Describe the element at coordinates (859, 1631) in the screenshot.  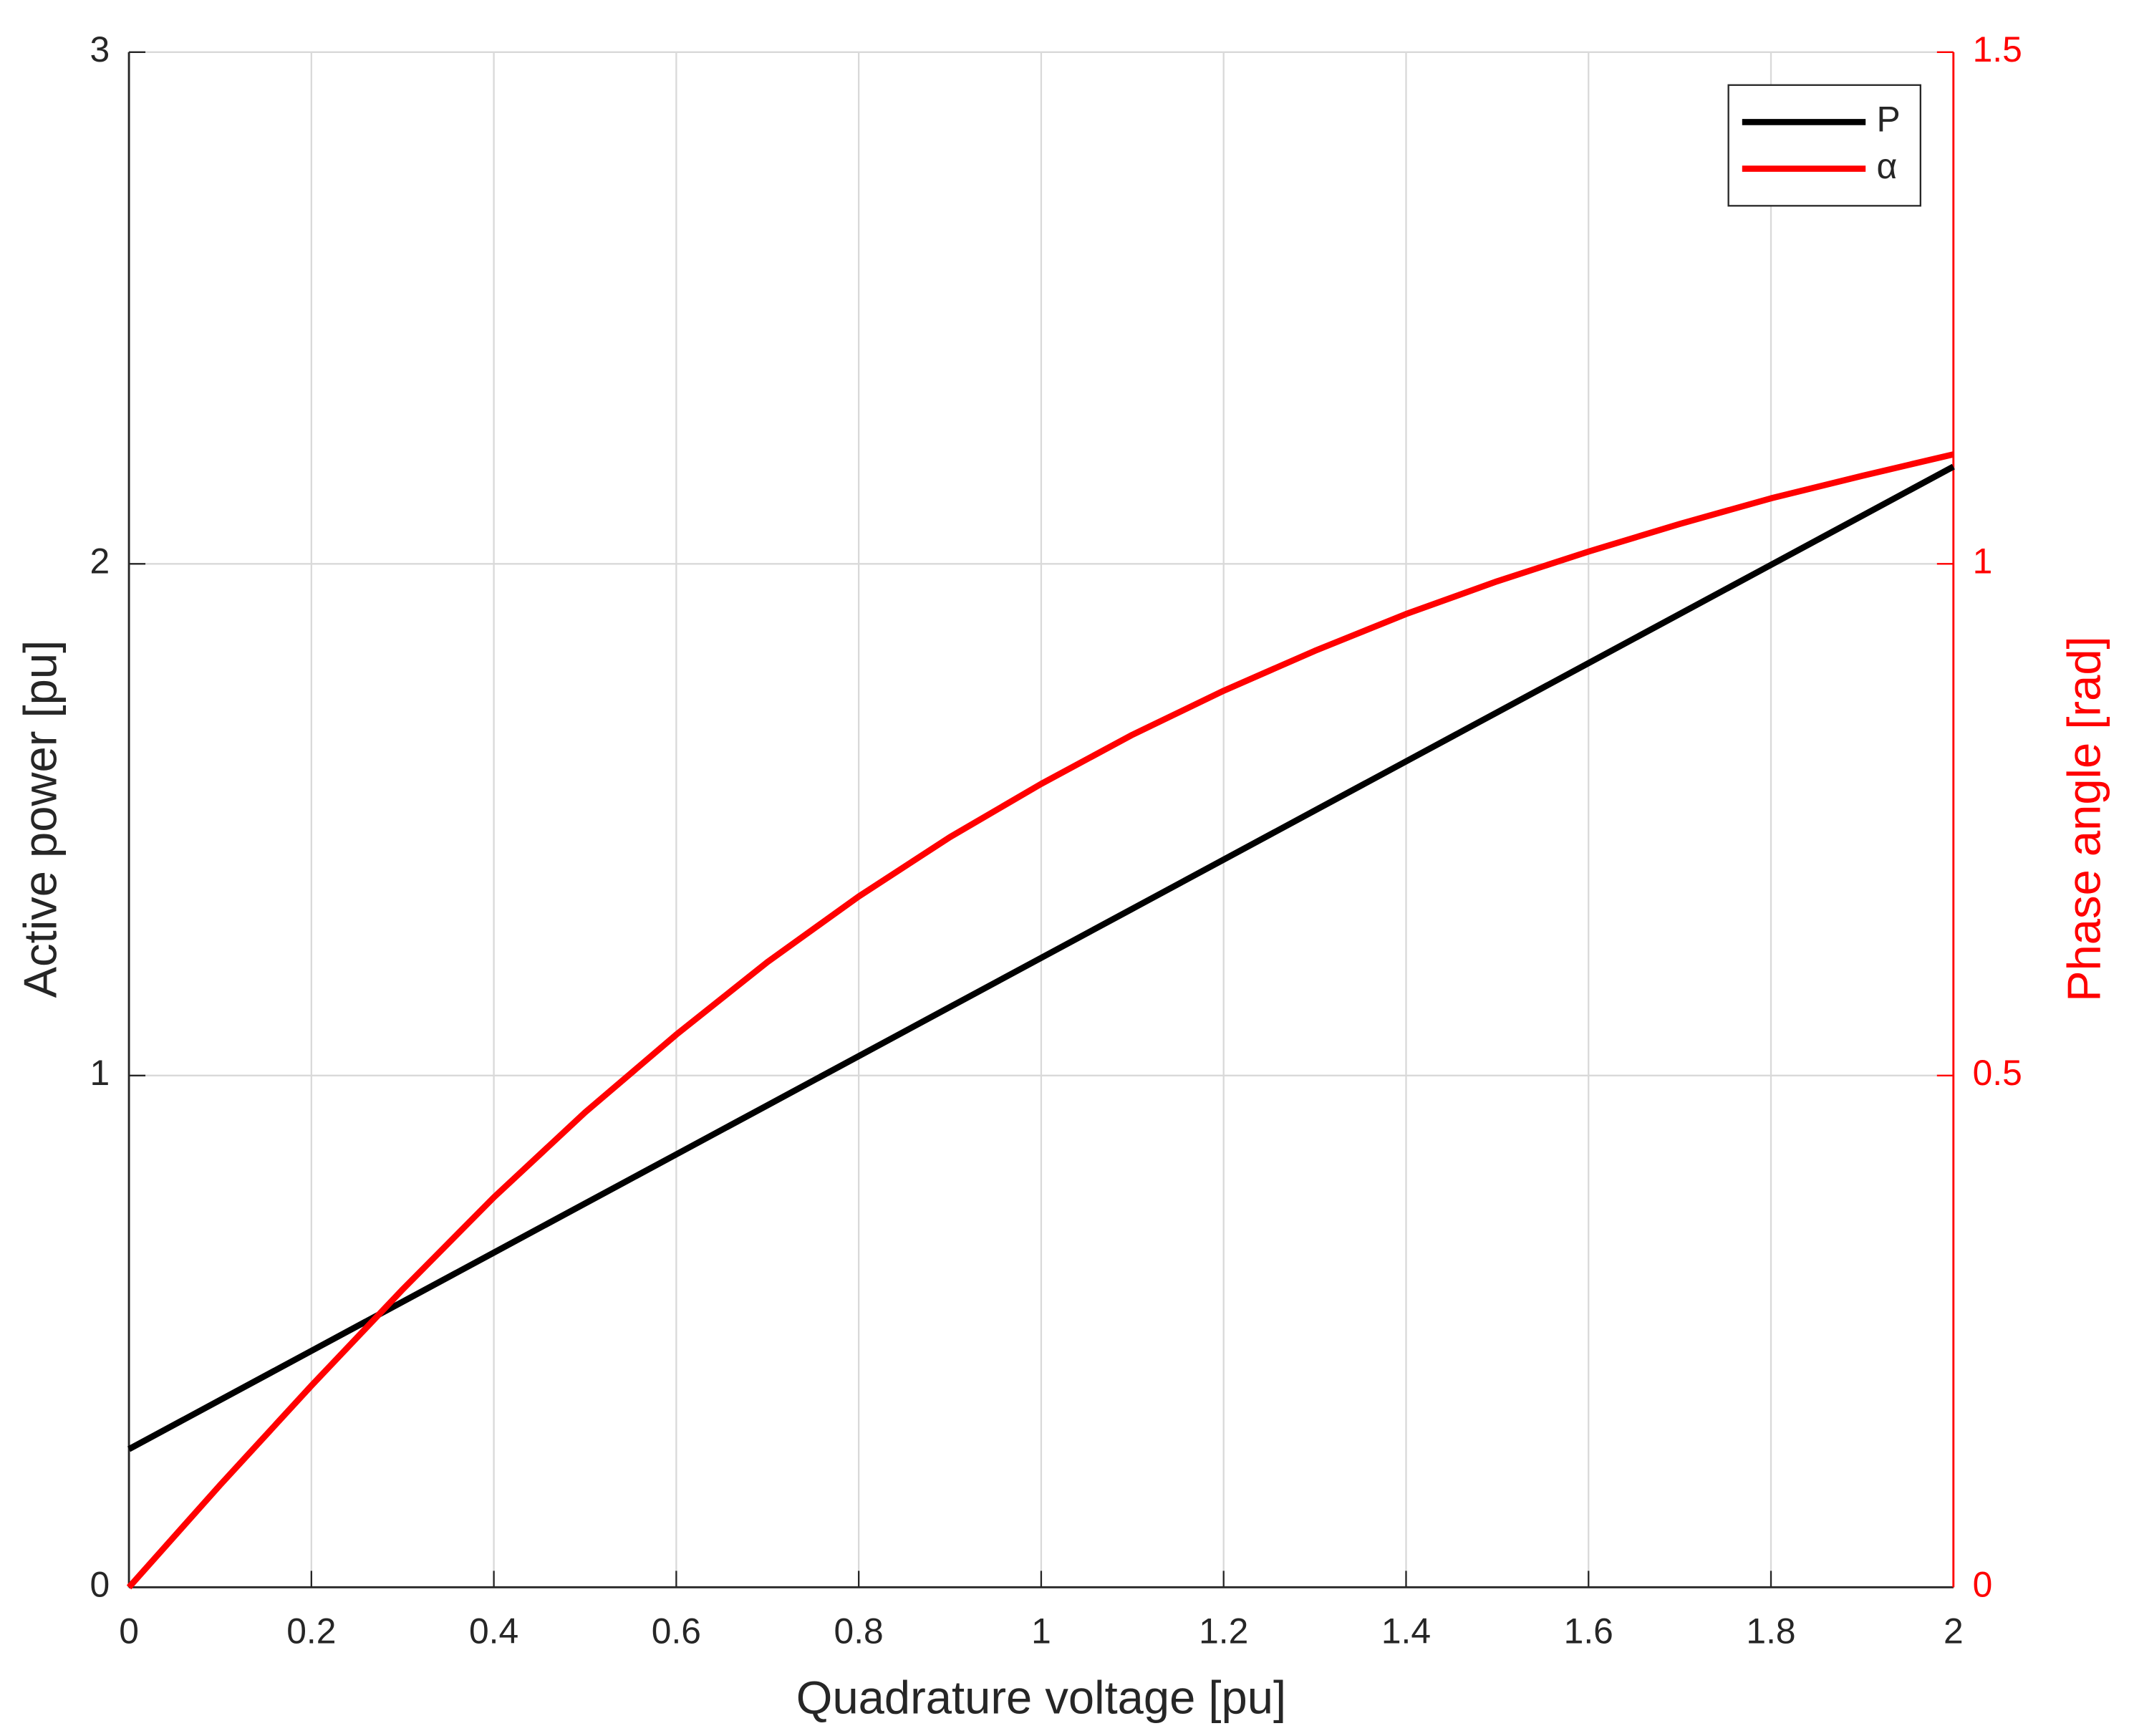
I see `x-tick-label: 0.8` at that location.